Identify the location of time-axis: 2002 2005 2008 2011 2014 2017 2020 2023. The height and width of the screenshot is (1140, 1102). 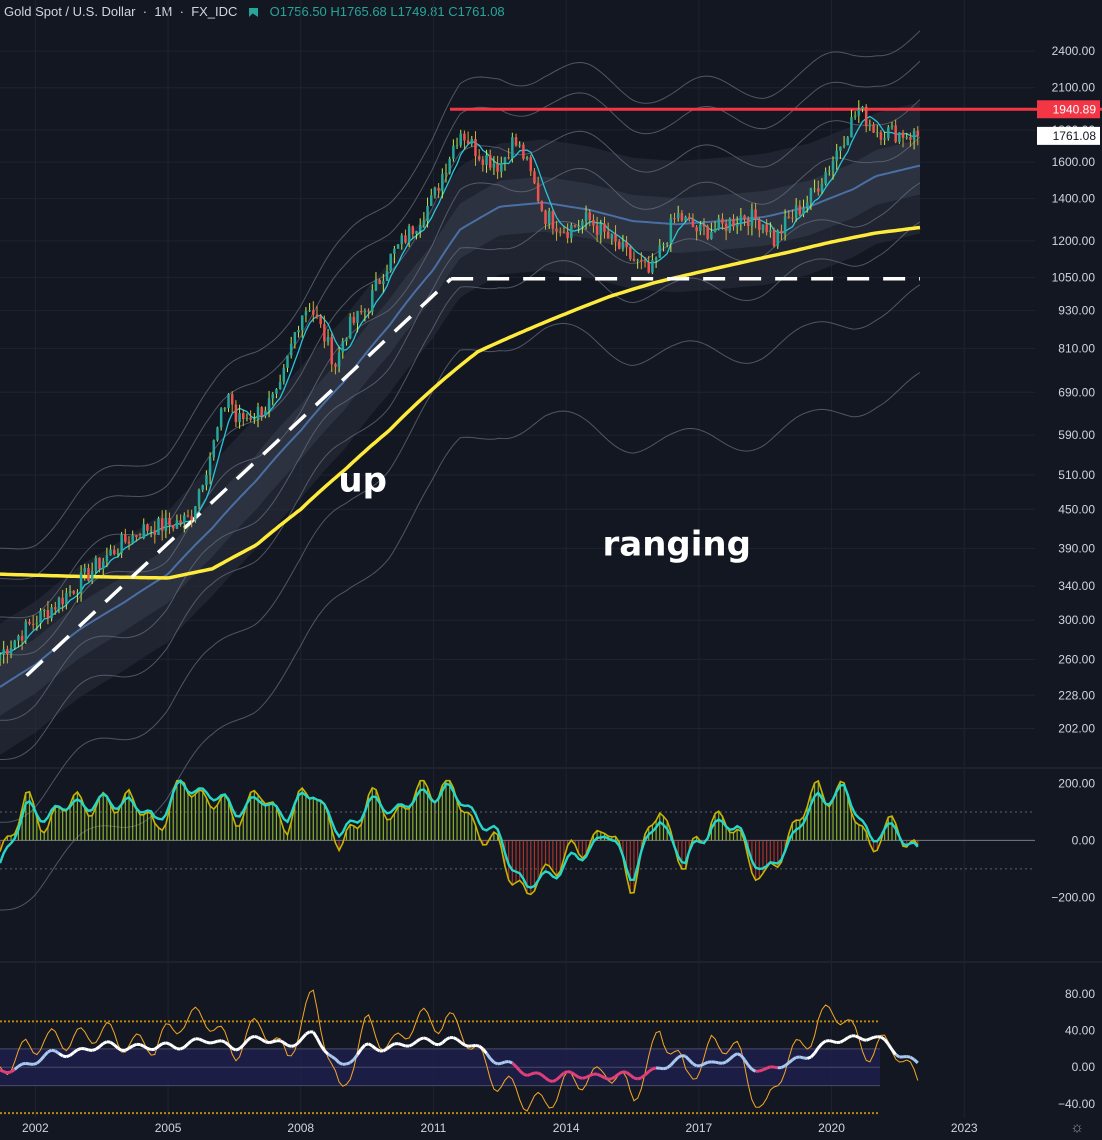
(500, 1128).